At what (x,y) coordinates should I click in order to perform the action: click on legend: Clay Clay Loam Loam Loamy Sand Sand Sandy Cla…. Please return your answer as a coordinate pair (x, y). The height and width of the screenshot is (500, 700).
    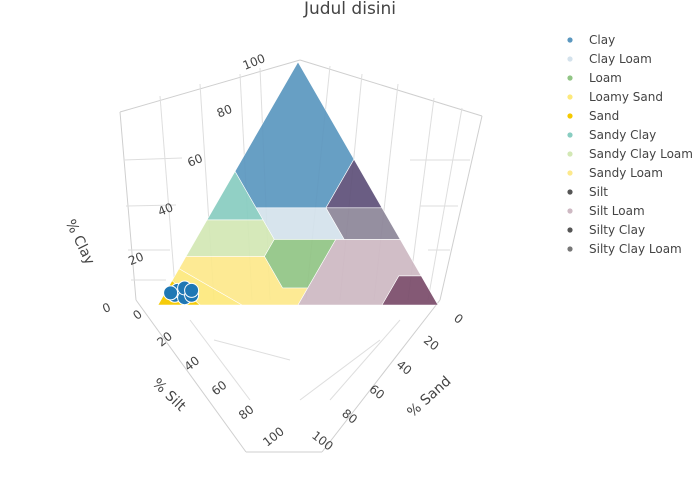
    Looking at the image, I should click on (630, 144).